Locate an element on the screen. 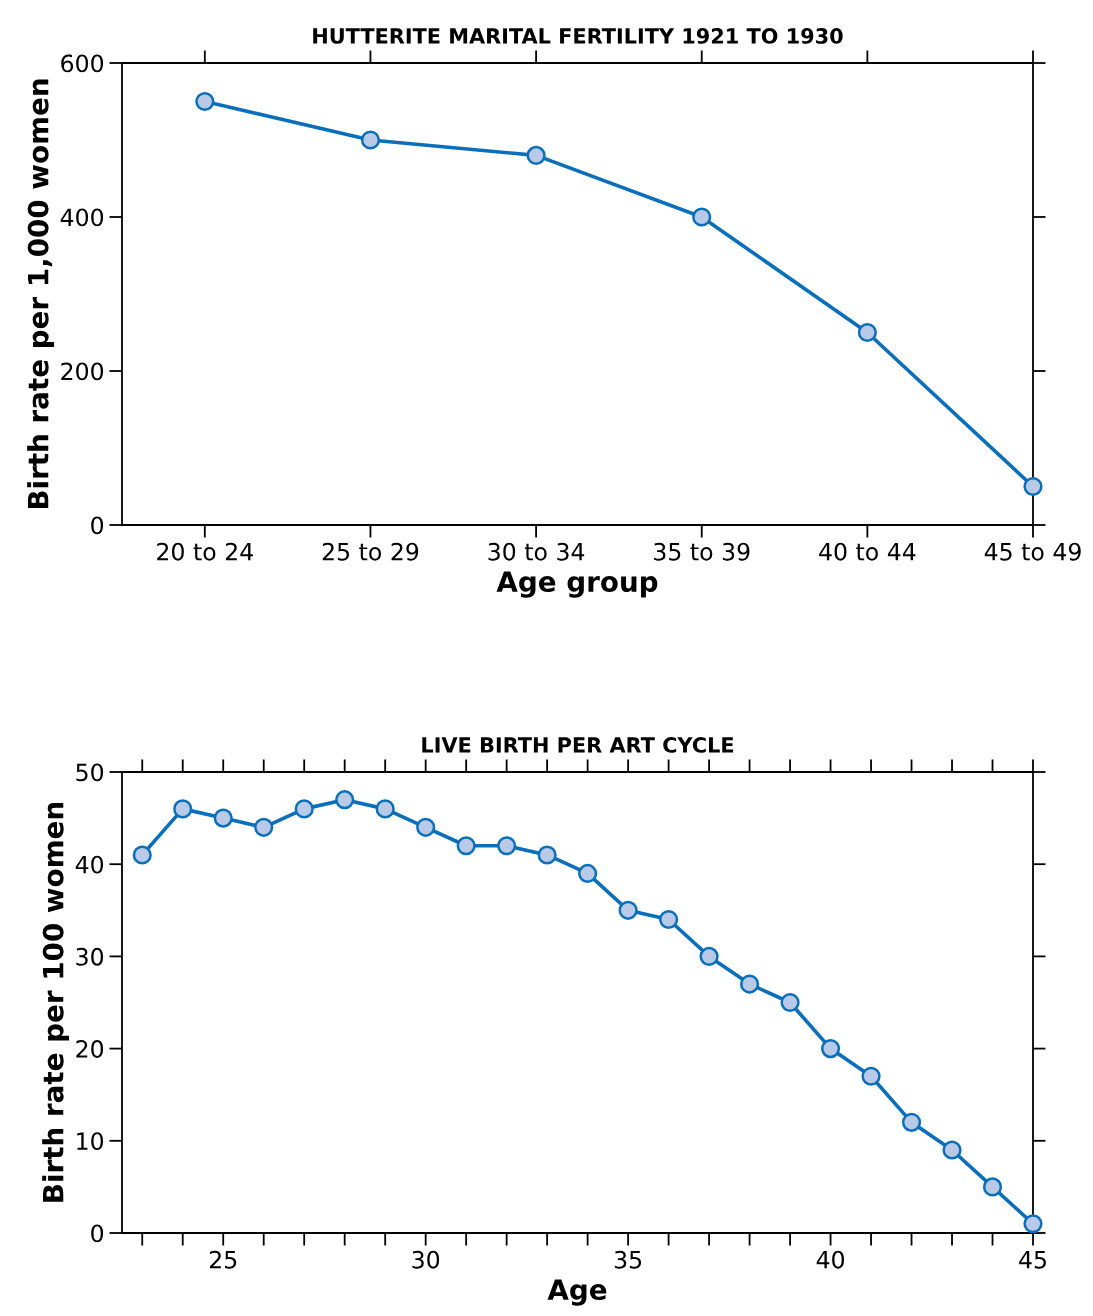 This screenshot has width=1093, height=1316. x-tick-label: 45 is located at coordinates (1032, 1260).